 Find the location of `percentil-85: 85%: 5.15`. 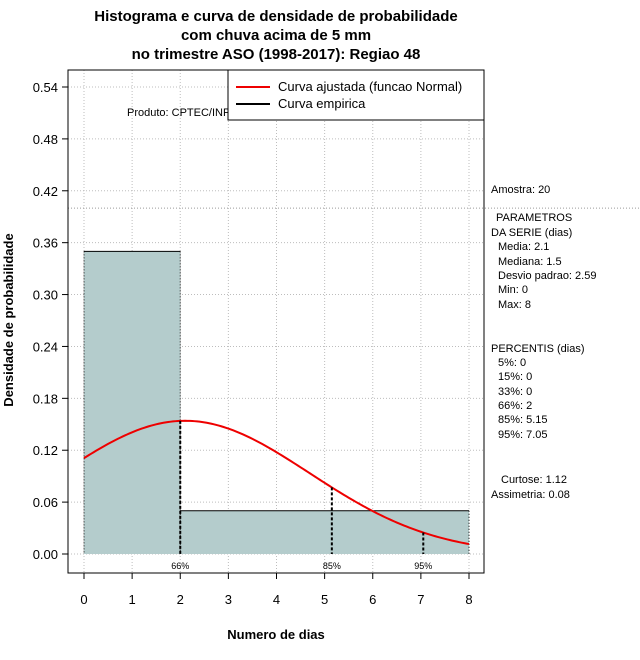

percentil-85: 85%: 5.15 is located at coordinates (523, 420).